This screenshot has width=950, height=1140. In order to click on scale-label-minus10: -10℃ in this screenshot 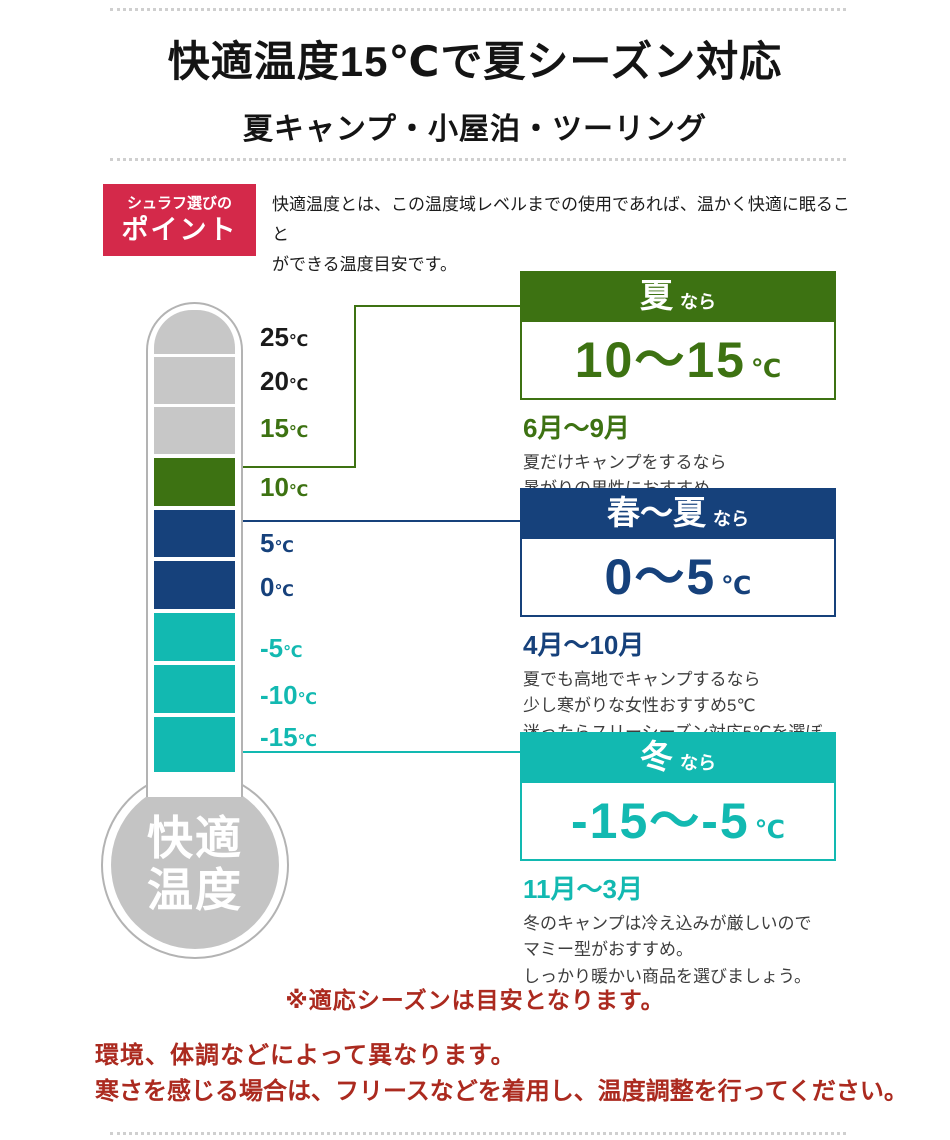, I will do `click(288, 695)`.